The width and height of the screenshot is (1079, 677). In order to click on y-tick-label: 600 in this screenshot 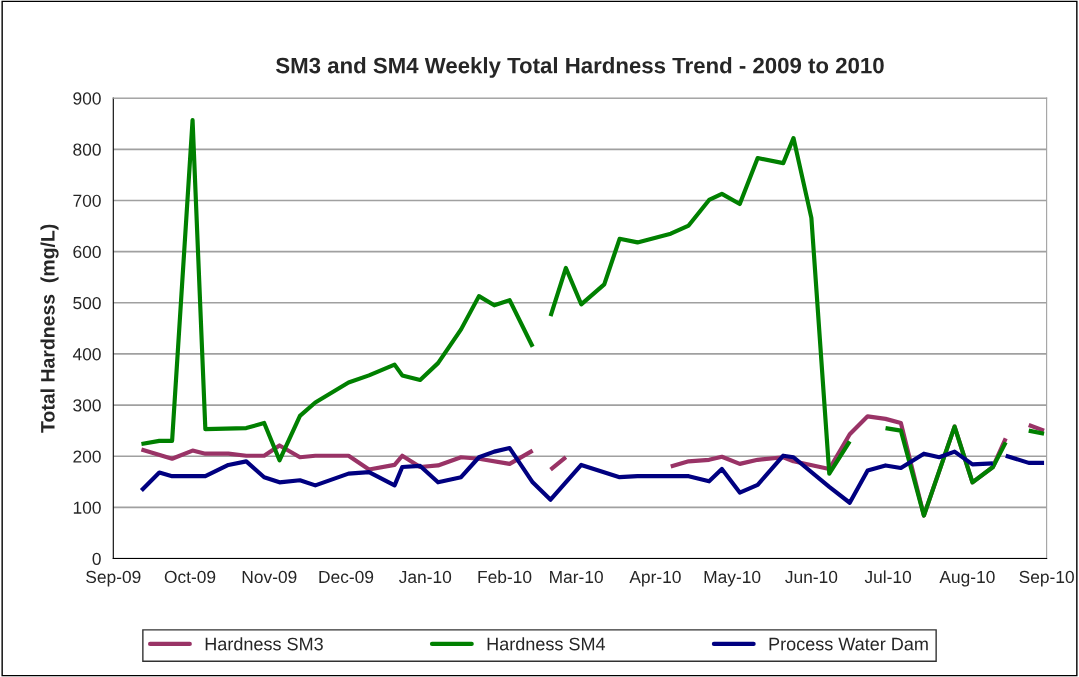, I will do `click(87, 252)`.